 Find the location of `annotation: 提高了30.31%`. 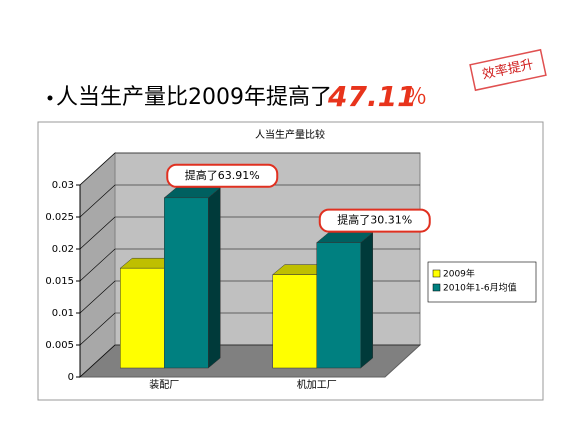

annotation: 提高了30.31% is located at coordinates (374, 220).